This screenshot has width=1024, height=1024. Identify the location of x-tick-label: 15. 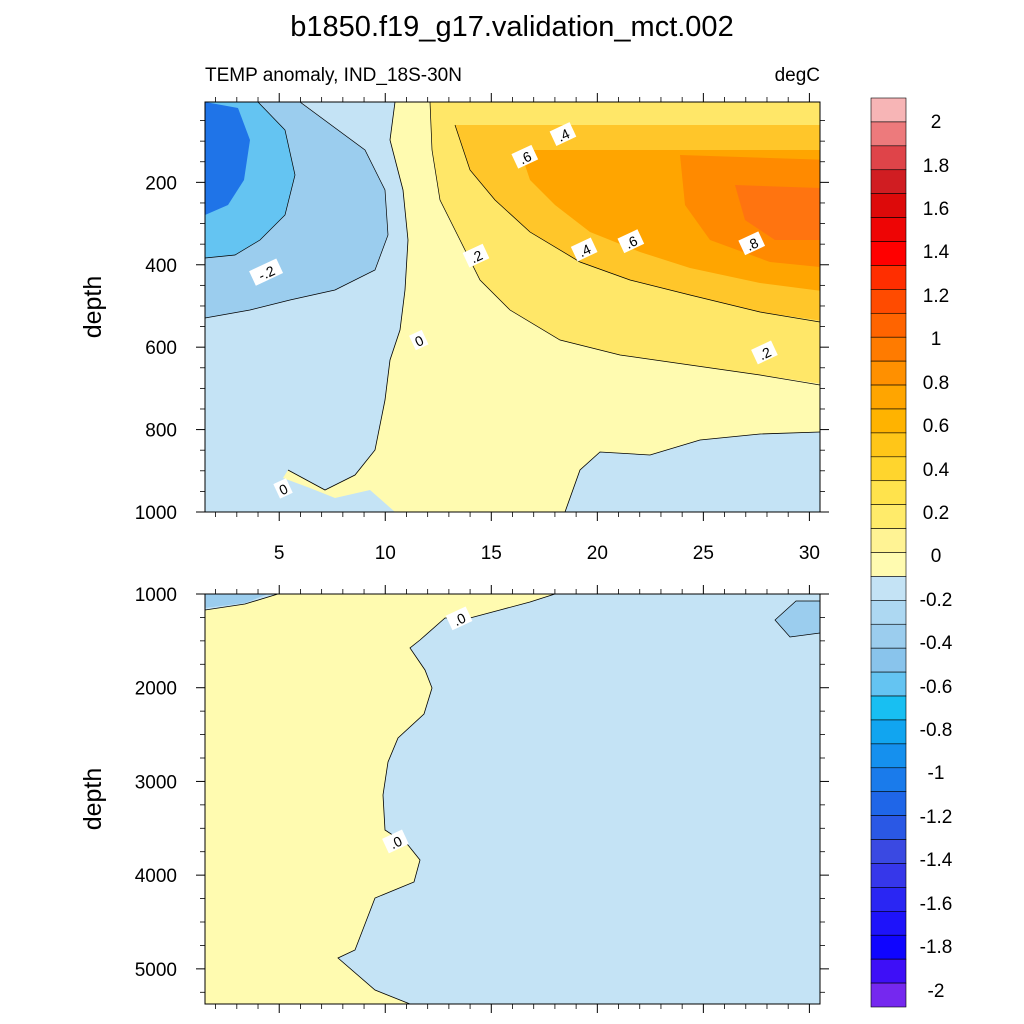
(491, 553).